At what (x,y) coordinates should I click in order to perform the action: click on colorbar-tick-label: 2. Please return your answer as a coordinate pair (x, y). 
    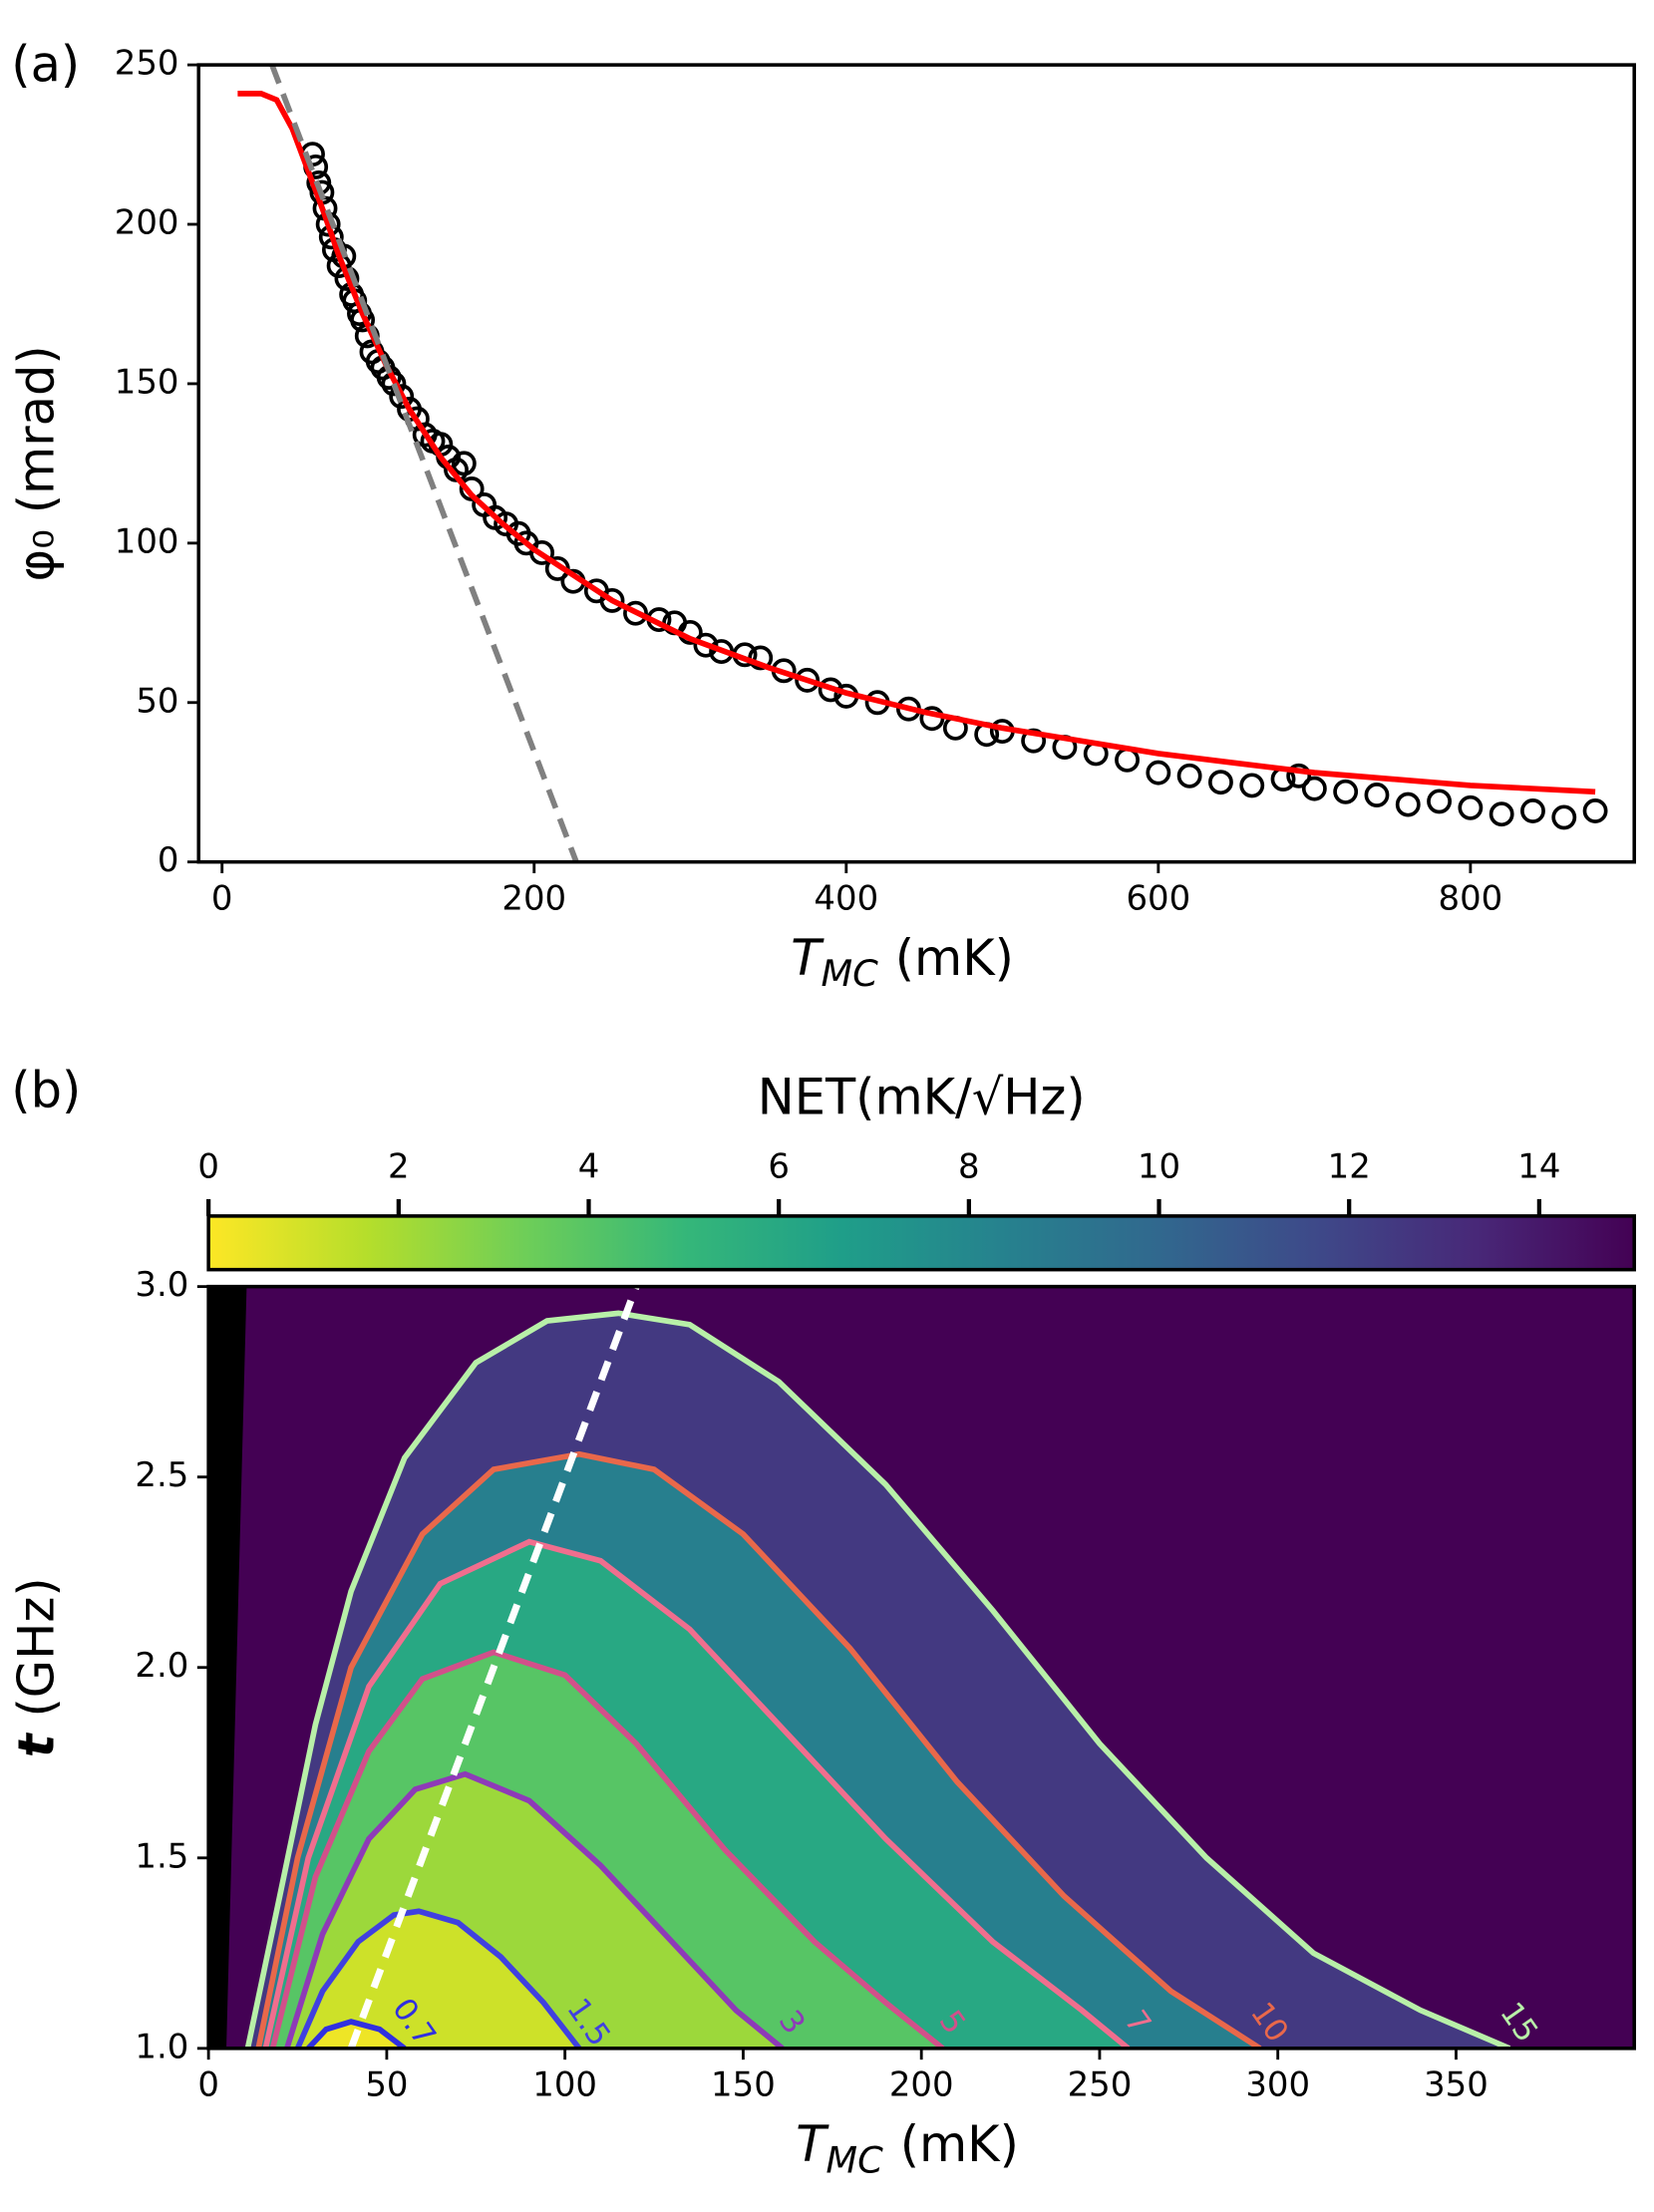
    Looking at the image, I should click on (399, 1167).